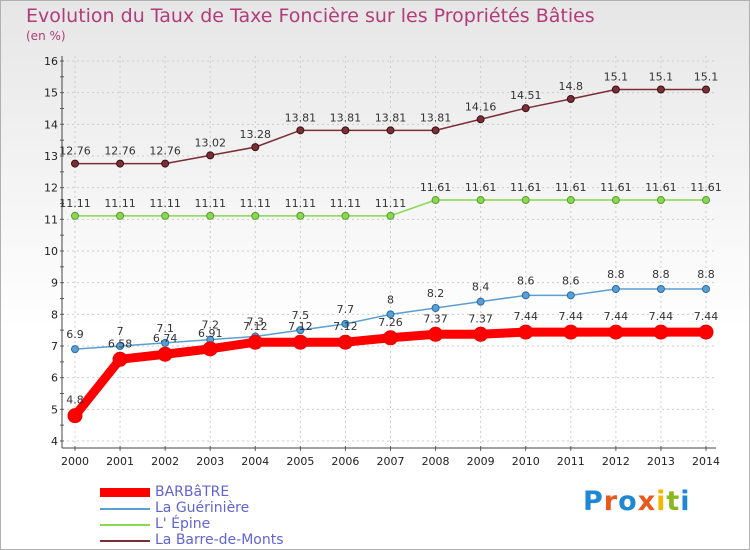  Describe the element at coordinates (54, 441) in the screenshot. I see `y-tick-label: 4` at that location.